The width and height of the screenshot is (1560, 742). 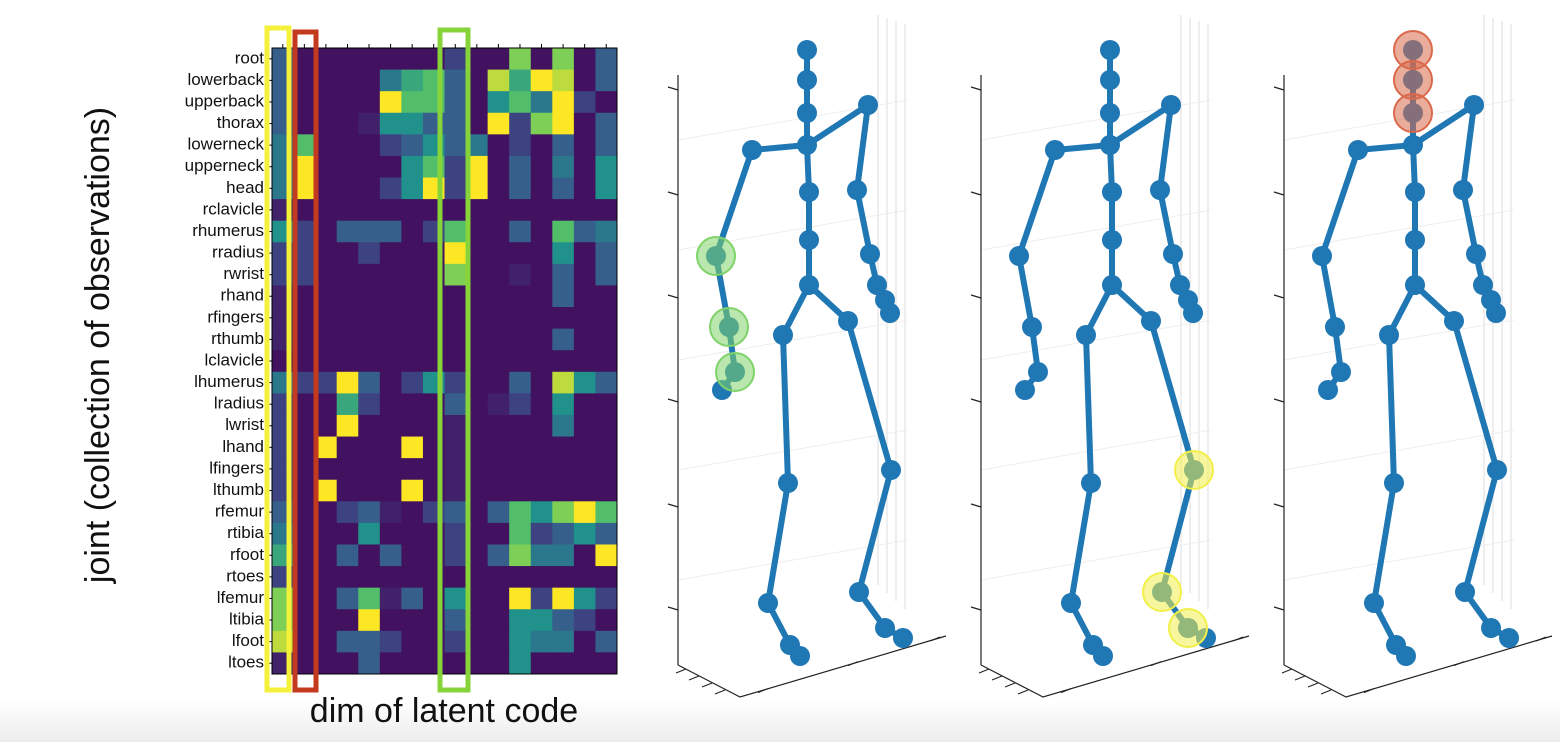 What do you see at coordinates (98, 345) in the screenshot?
I see `y-axis-label: joint (collection of observations)` at bounding box center [98, 345].